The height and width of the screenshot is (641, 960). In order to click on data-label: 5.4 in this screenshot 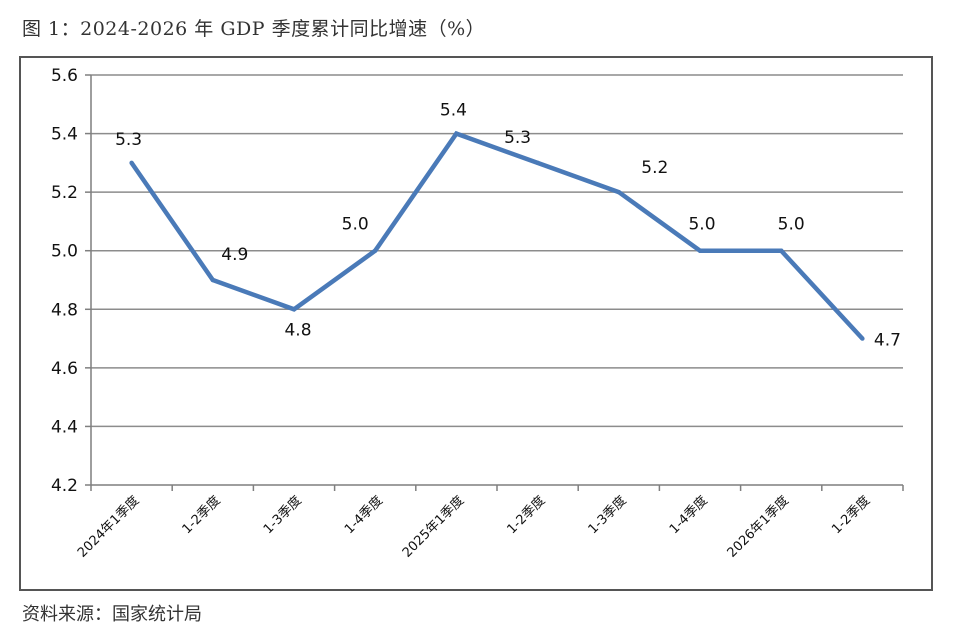, I will do `click(453, 111)`.